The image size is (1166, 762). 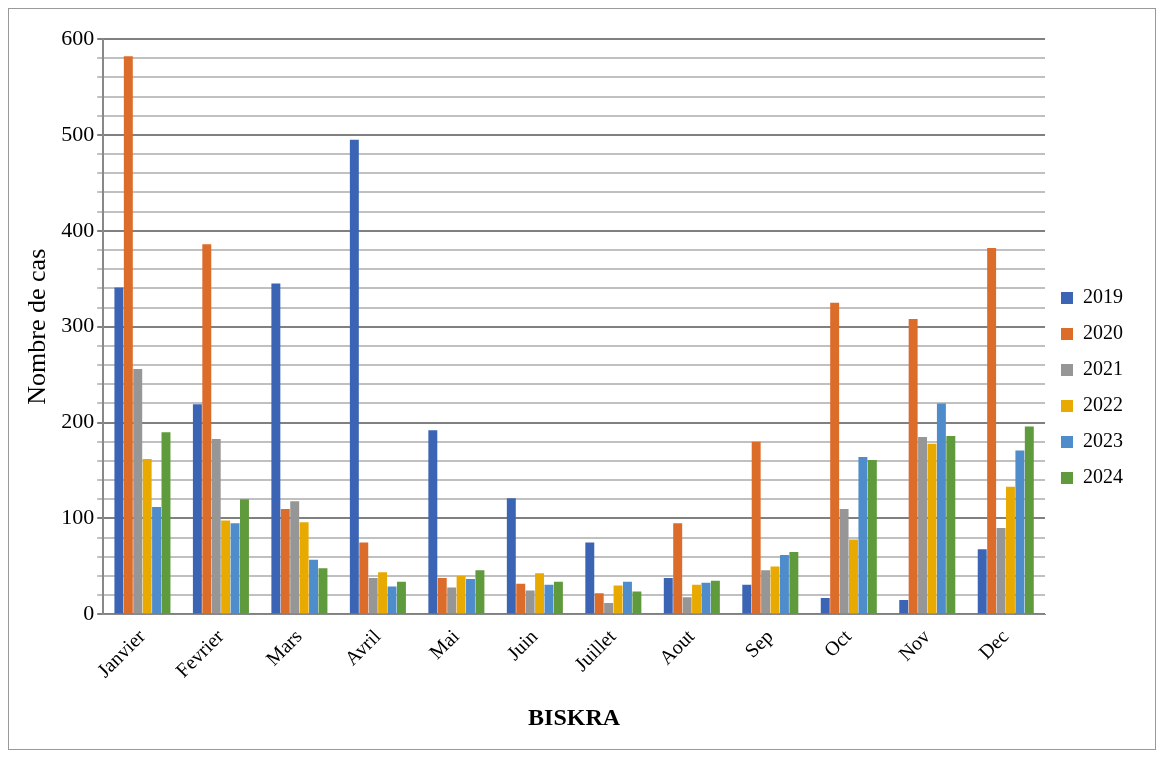 What do you see at coordinates (284, 647) in the screenshot?
I see `x-tick-label: Mars` at bounding box center [284, 647].